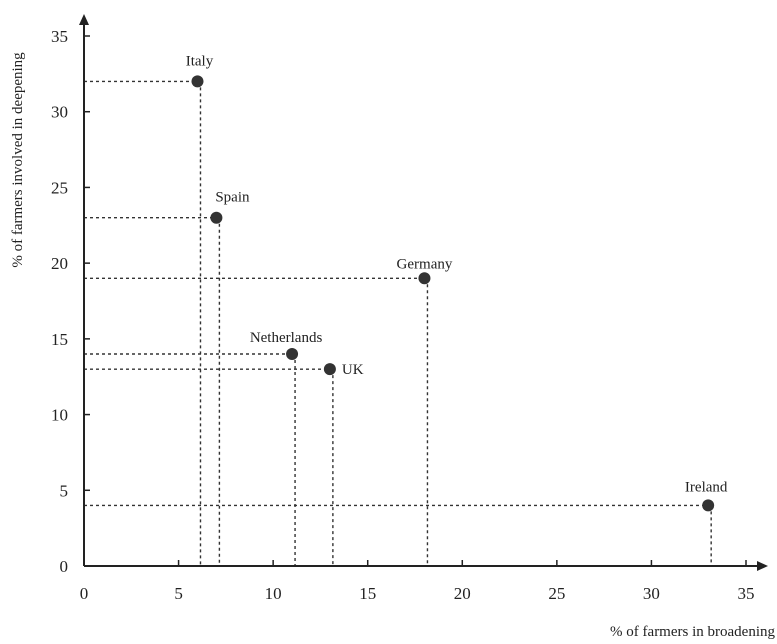 The width and height of the screenshot is (777, 644). What do you see at coordinates (462, 593) in the screenshot?
I see `x-tick-label: 20` at bounding box center [462, 593].